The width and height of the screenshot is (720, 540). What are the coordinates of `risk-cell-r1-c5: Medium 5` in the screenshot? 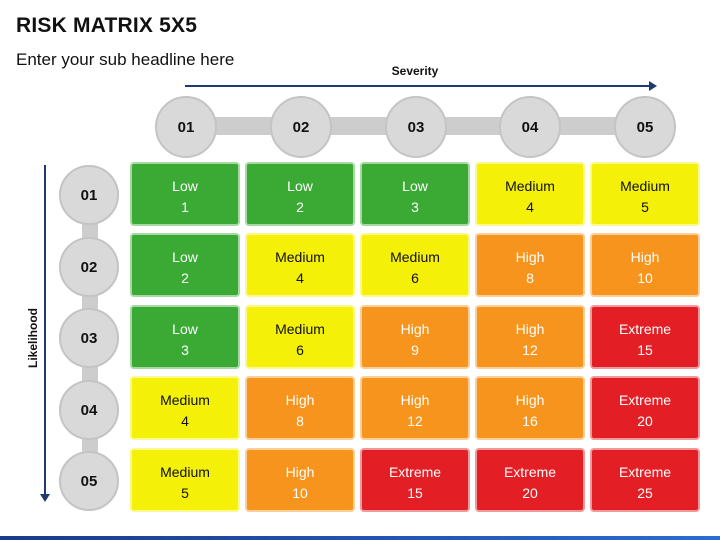 It's located at (645, 194).